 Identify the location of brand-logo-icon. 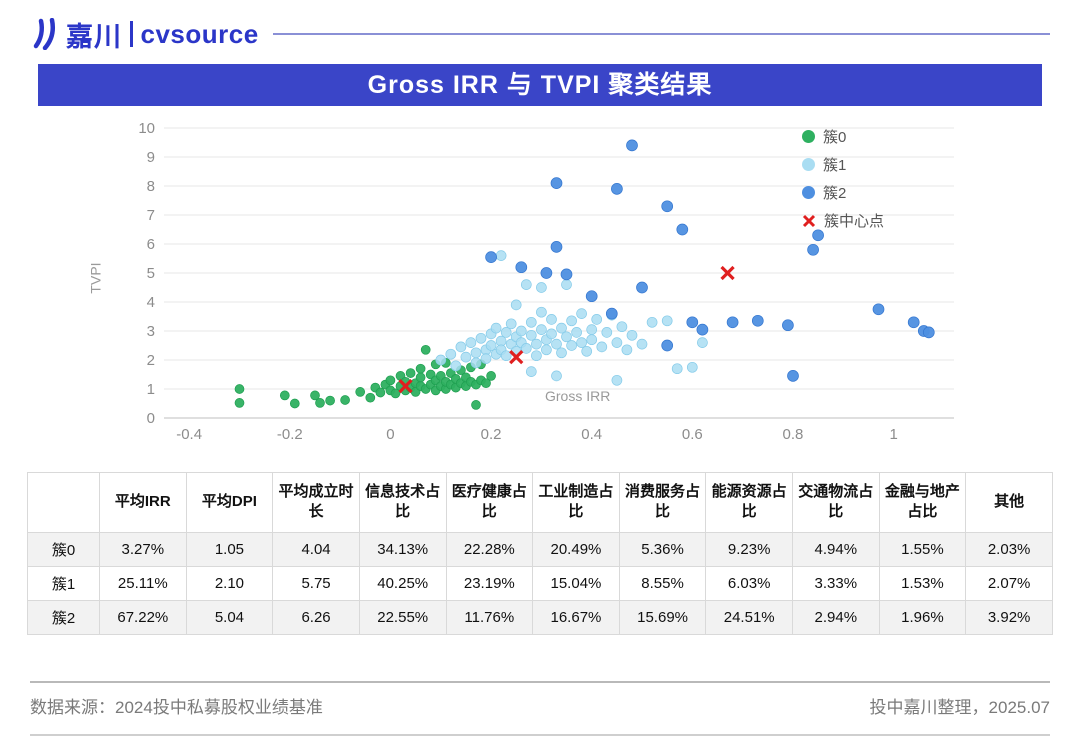
(44, 34).